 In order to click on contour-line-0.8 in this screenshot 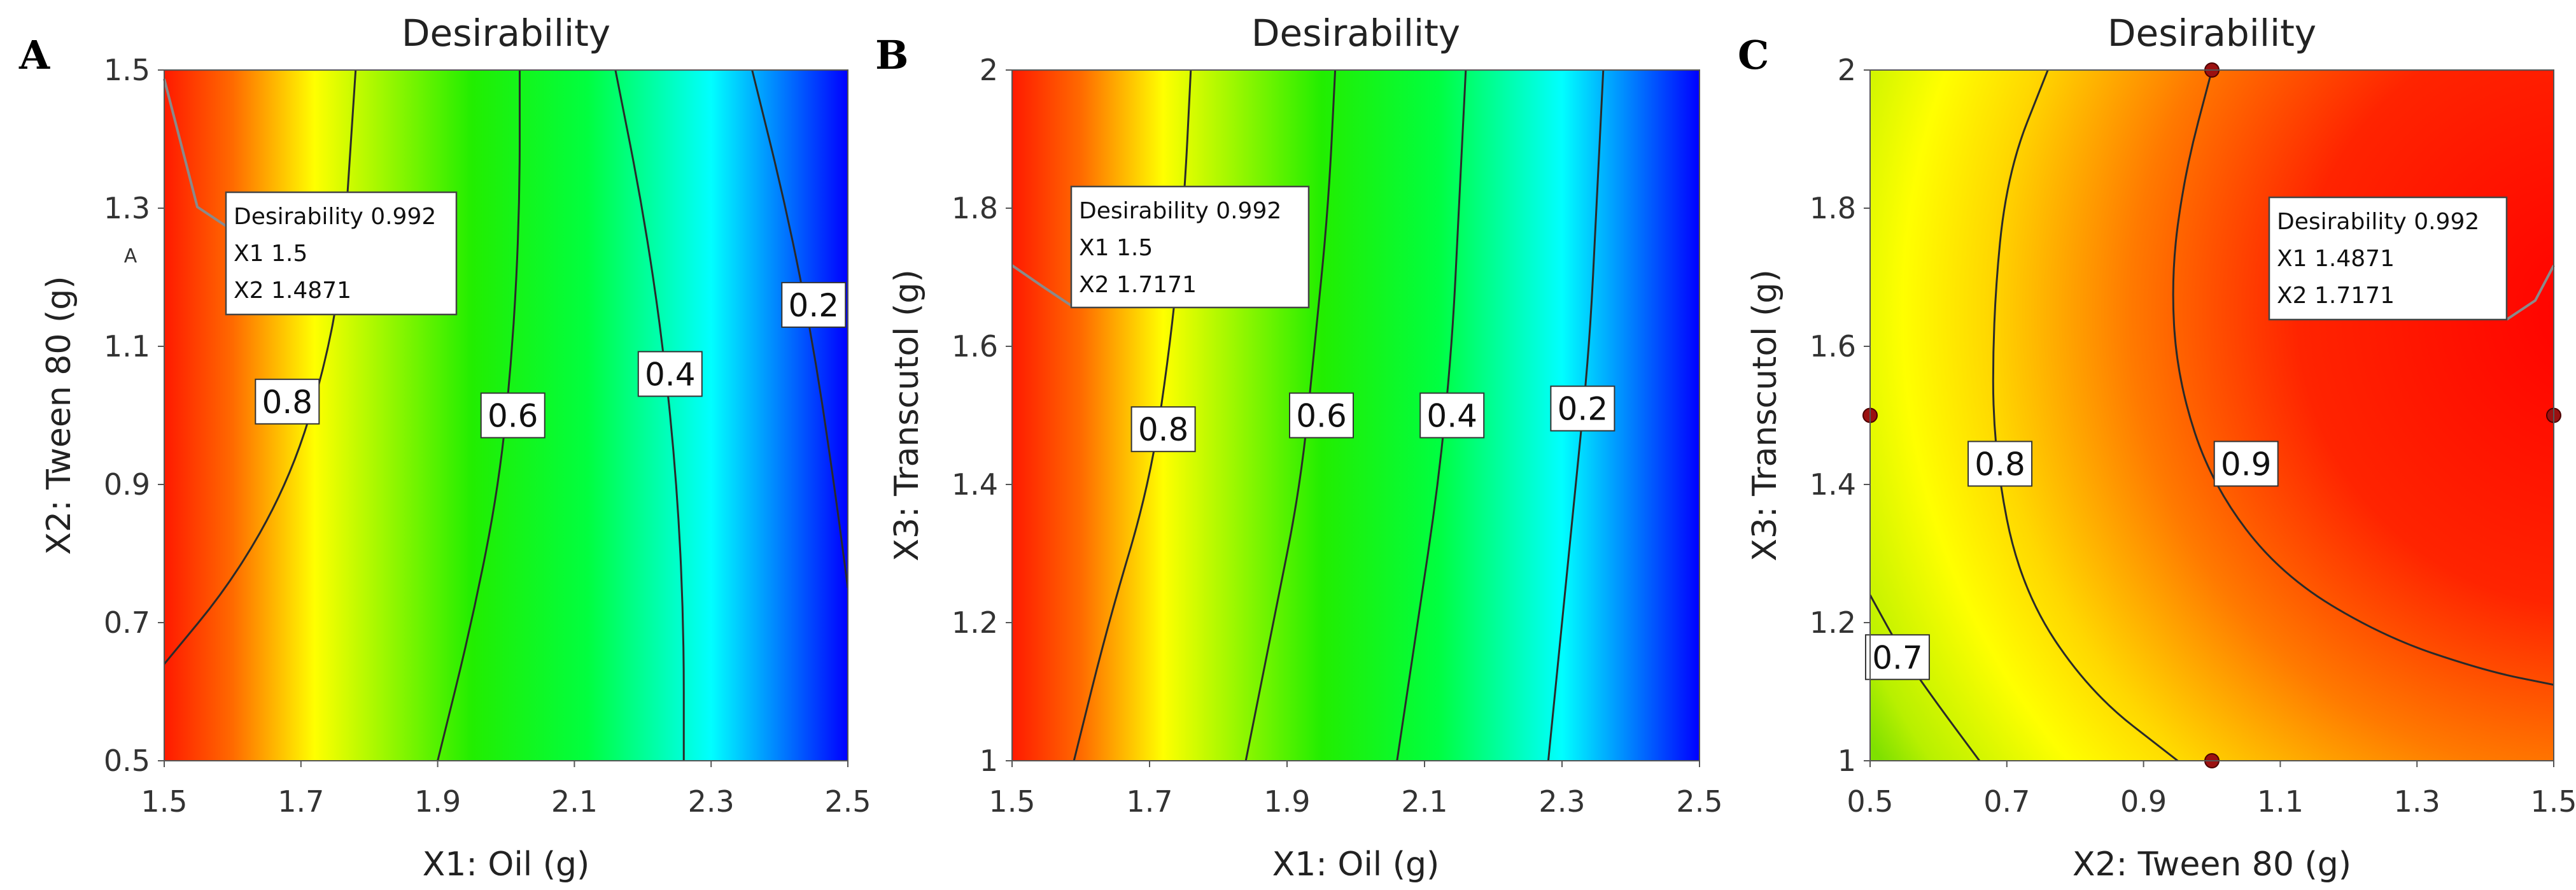, I will do `click(2086, 415)`.